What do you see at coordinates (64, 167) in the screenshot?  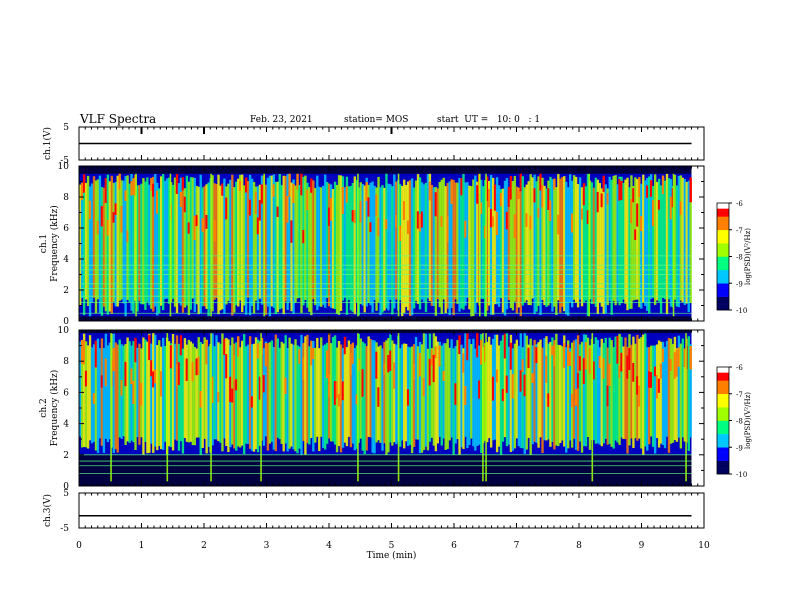 I see `y-tick-label: 10` at bounding box center [64, 167].